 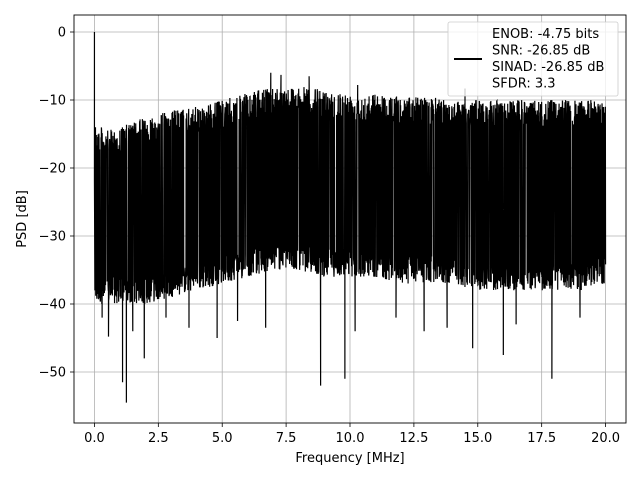 I want to click on y-tick-label: −30, so click(x=52, y=237).